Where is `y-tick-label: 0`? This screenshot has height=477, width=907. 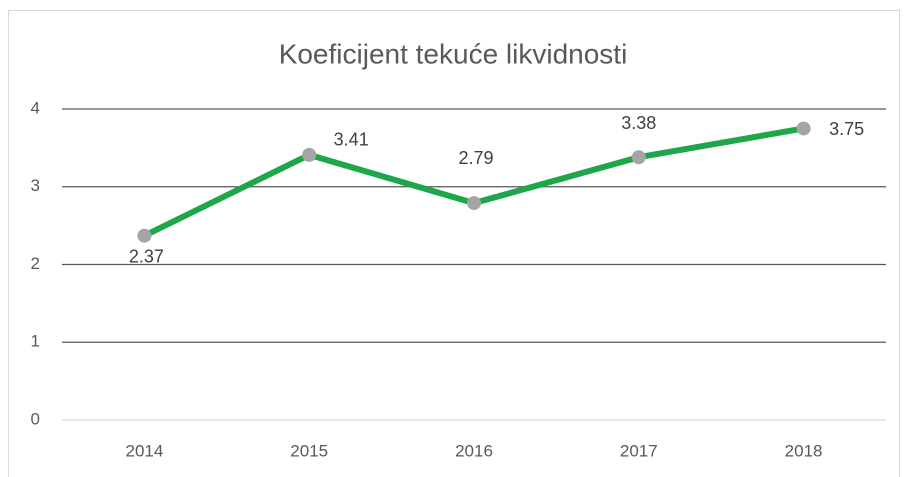 y-tick-label: 0 is located at coordinates (35, 418).